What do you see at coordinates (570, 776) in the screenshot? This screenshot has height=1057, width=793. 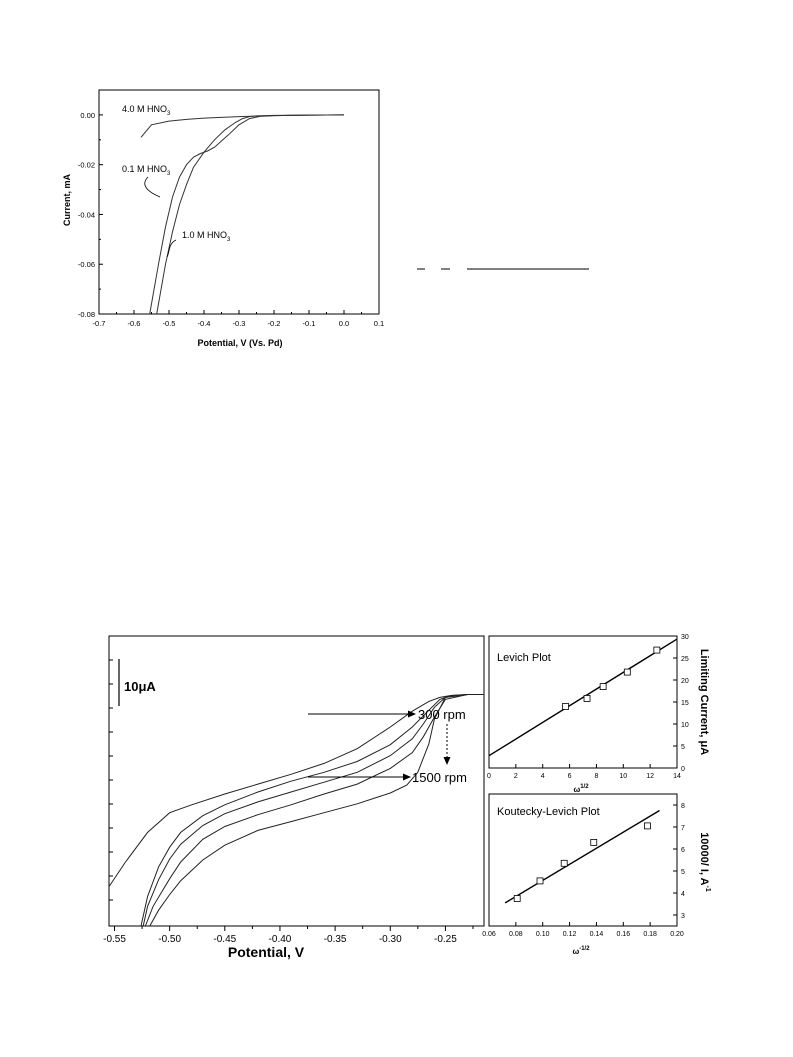 I see `c3-x-tick-label: 6` at bounding box center [570, 776].